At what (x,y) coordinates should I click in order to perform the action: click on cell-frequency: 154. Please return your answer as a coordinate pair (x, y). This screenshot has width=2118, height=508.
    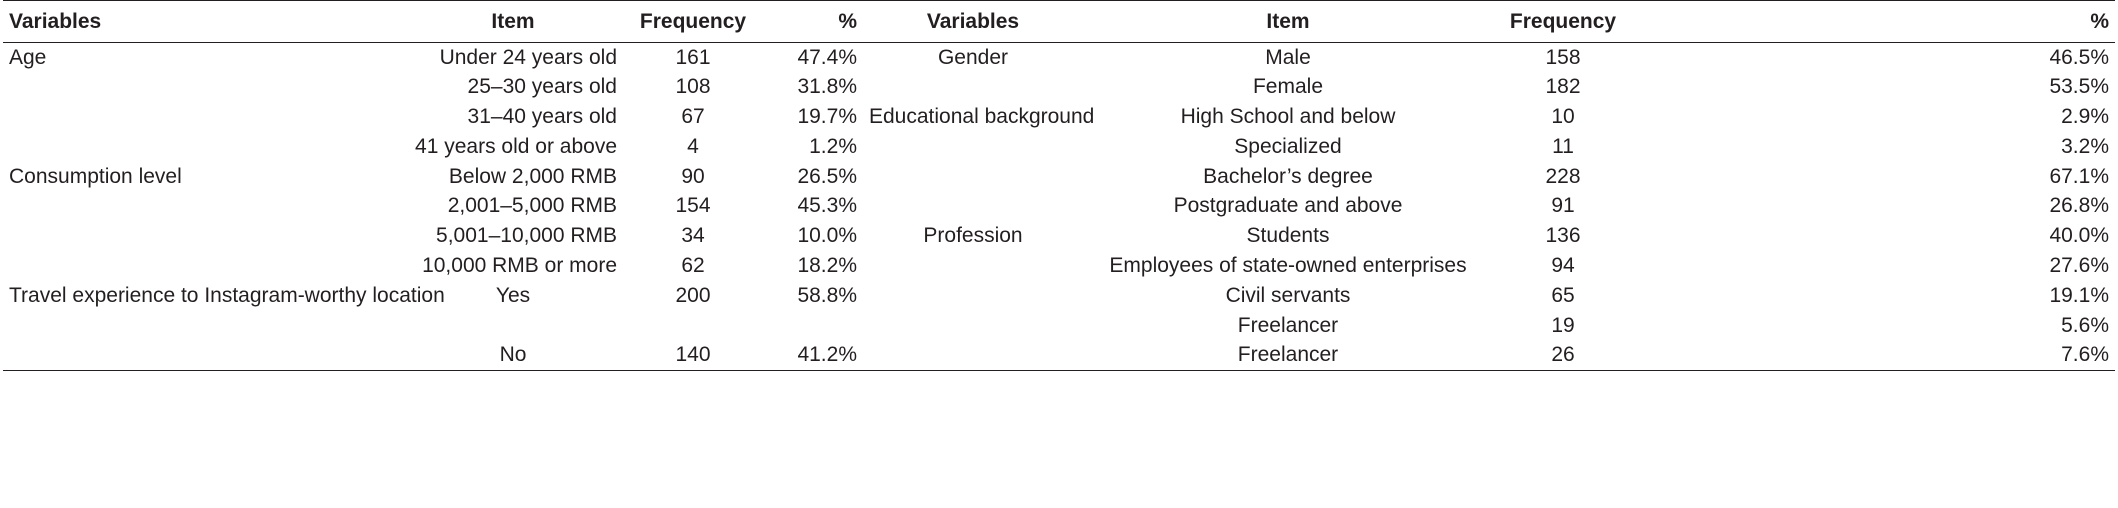
    Looking at the image, I should click on (693, 206).